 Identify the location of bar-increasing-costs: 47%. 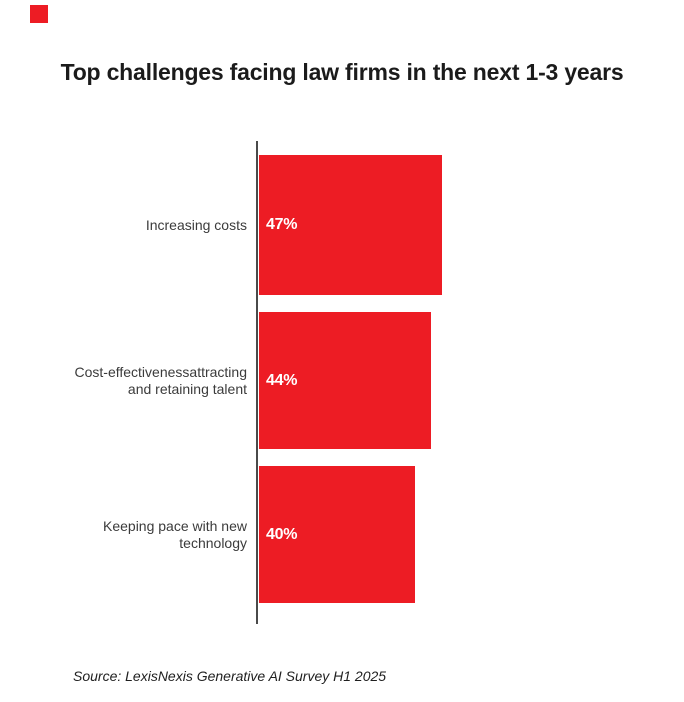
(350, 225).